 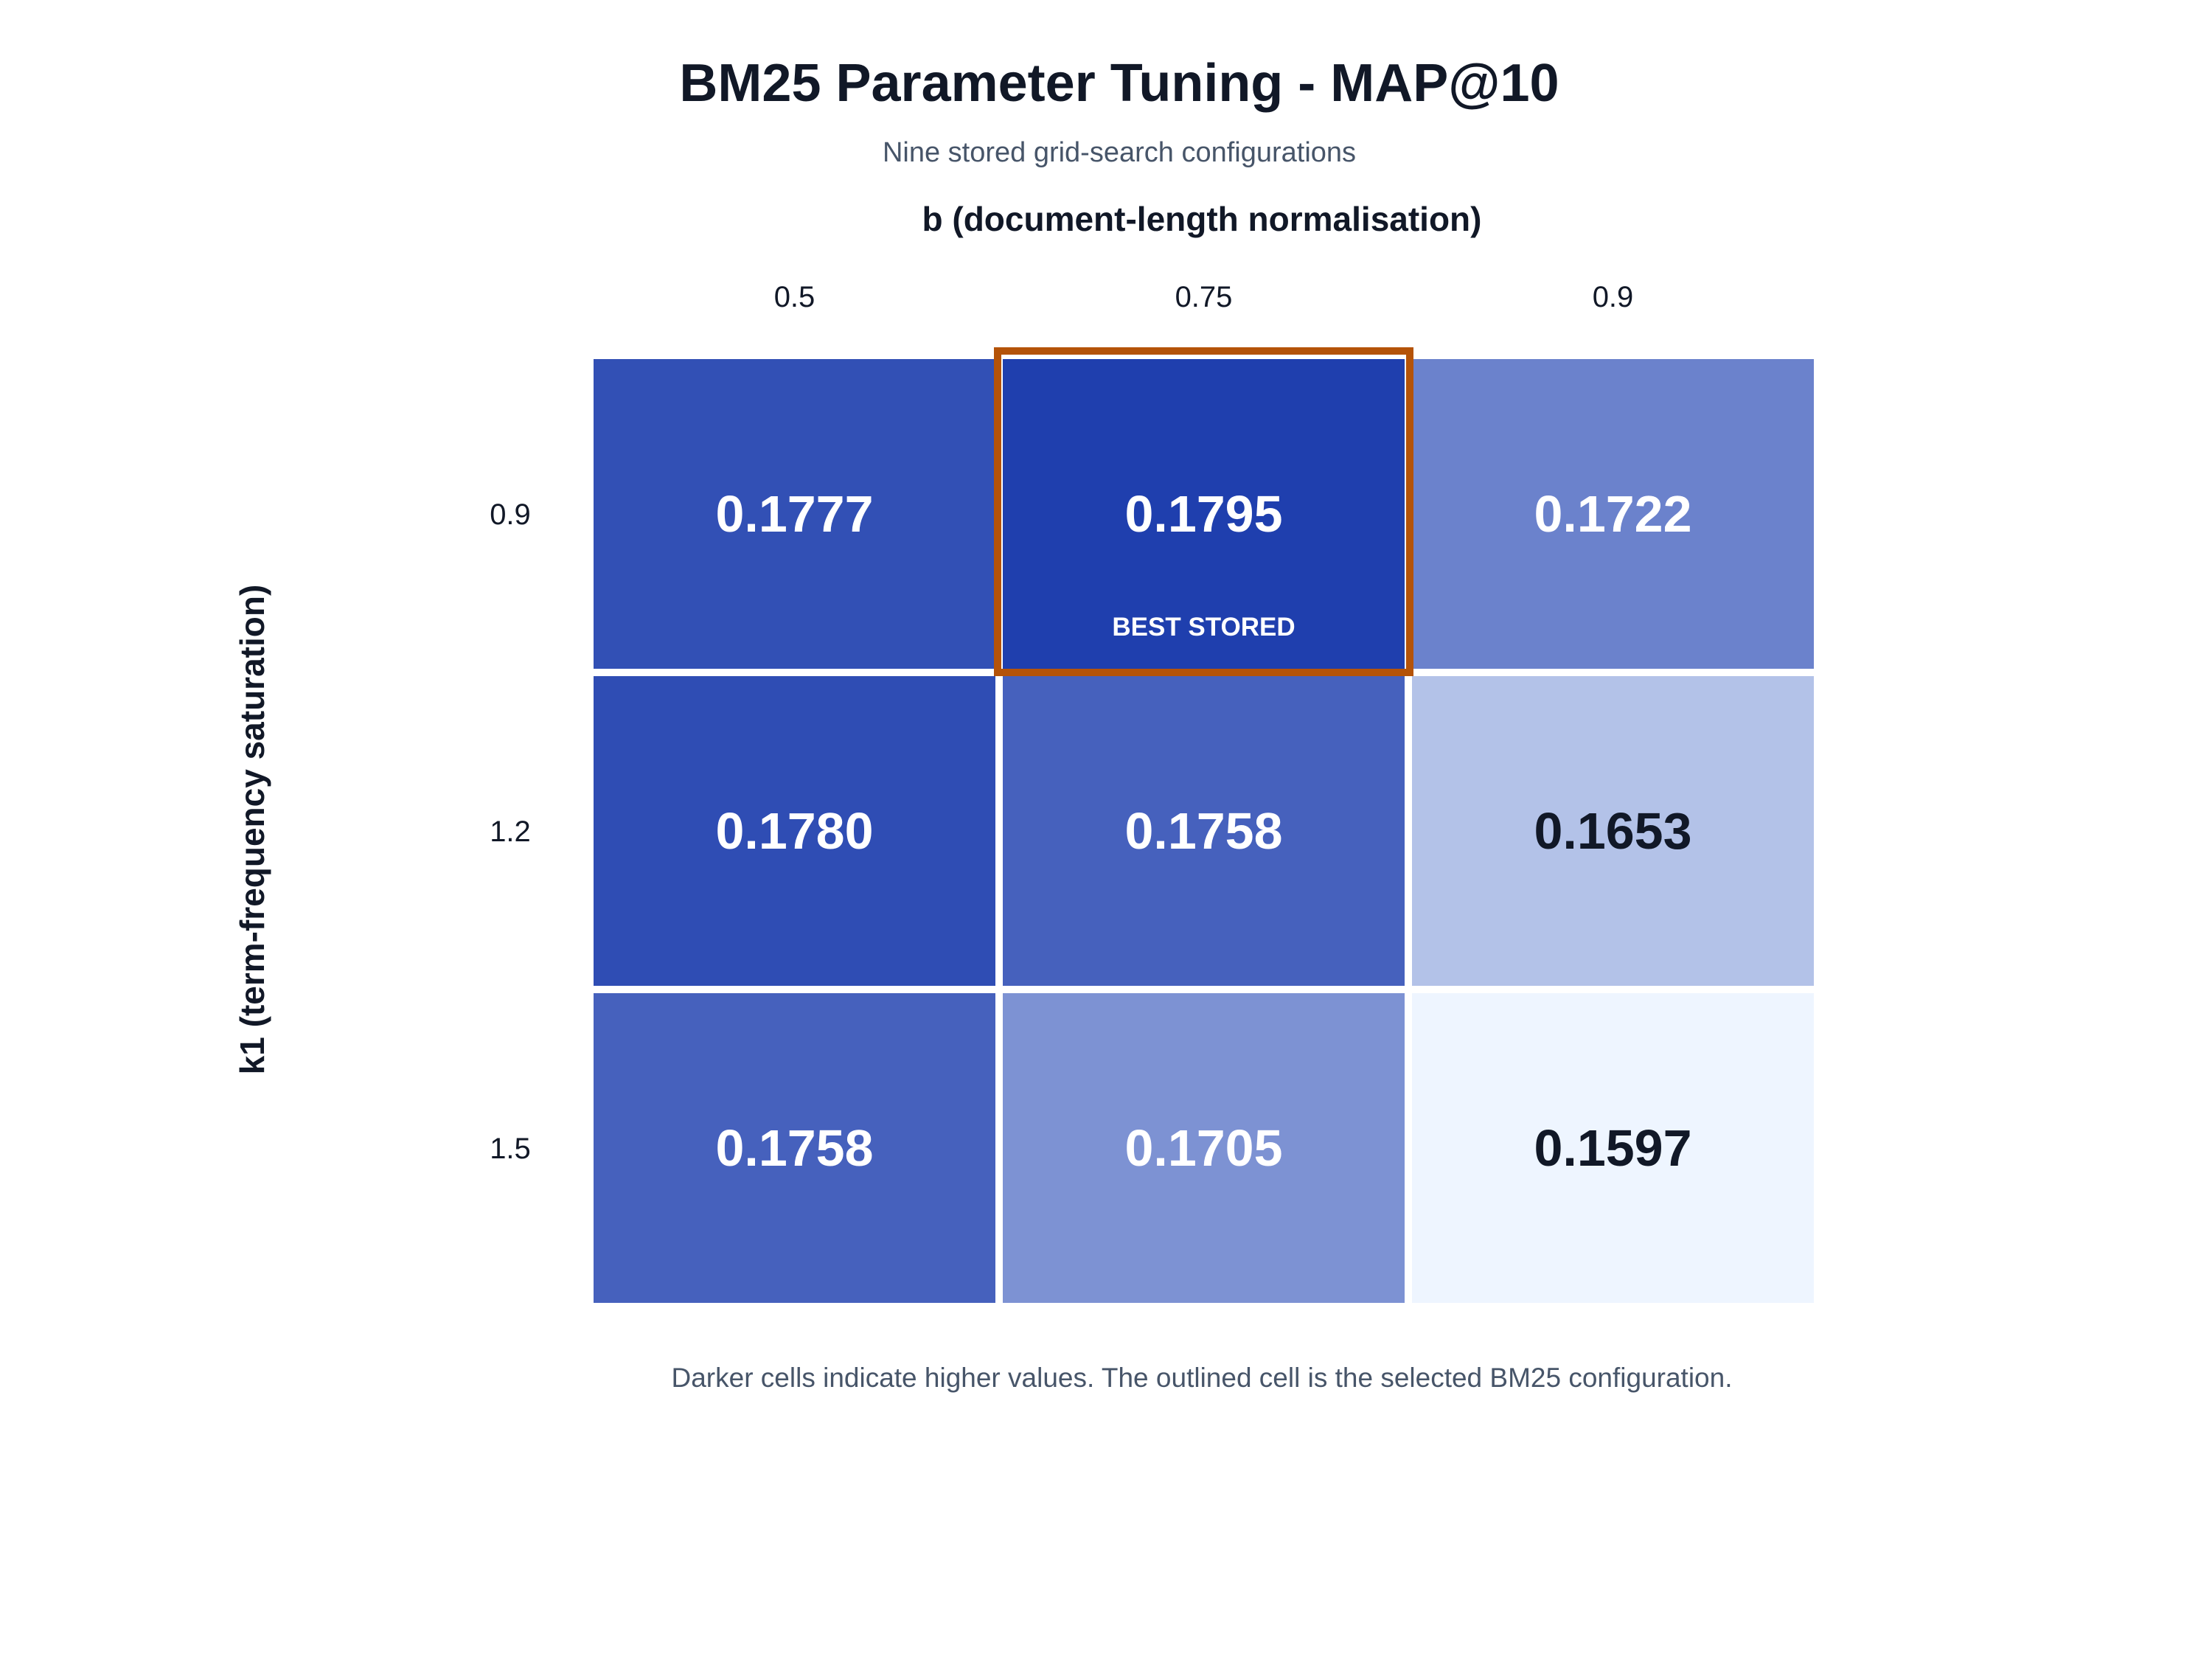 What do you see at coordinates (794, 514) in the screenshot?
I see `cell-value-label: 0.1777` at bounding box center [794, 514].